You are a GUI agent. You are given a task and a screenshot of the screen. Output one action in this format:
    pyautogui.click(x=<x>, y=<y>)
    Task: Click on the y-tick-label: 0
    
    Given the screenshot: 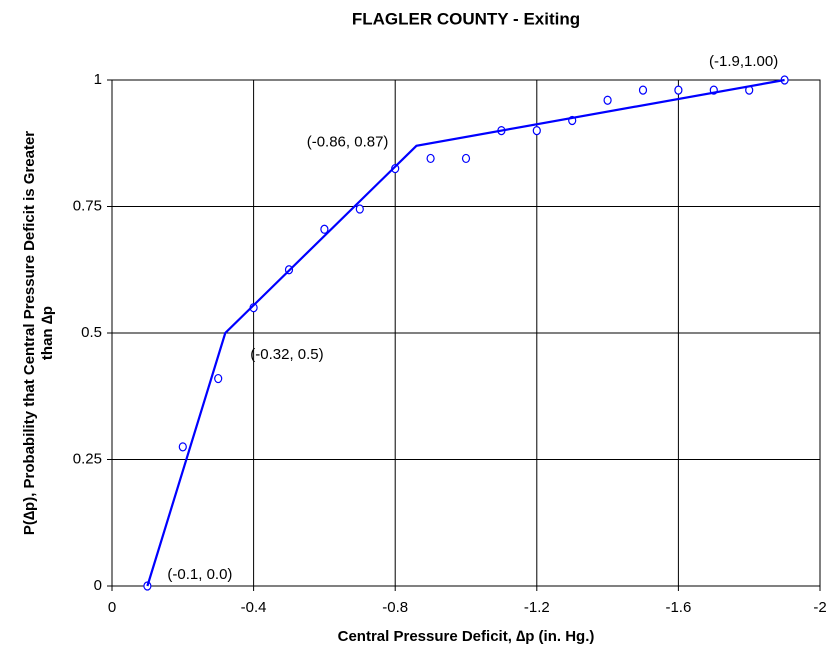 What is the action you would take?
    pyautogui.click(x=98, y=585)
    